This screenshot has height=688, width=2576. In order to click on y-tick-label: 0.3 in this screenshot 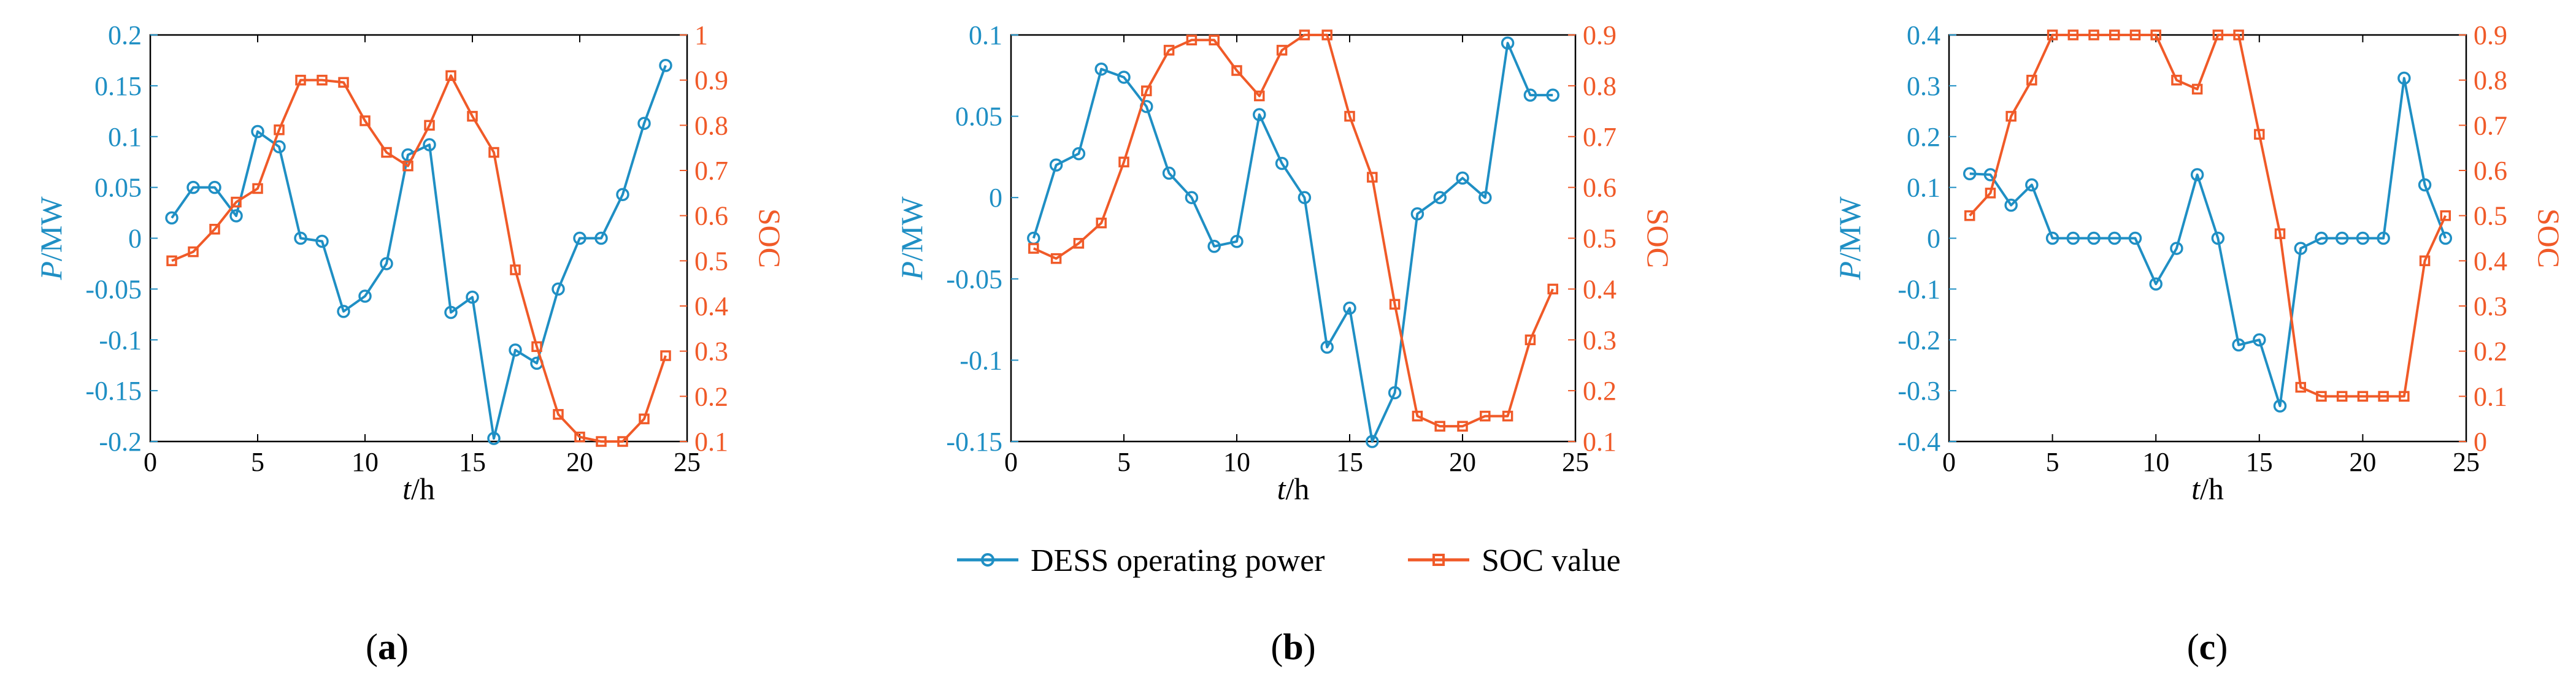, I will do `click(1923, 86)`.